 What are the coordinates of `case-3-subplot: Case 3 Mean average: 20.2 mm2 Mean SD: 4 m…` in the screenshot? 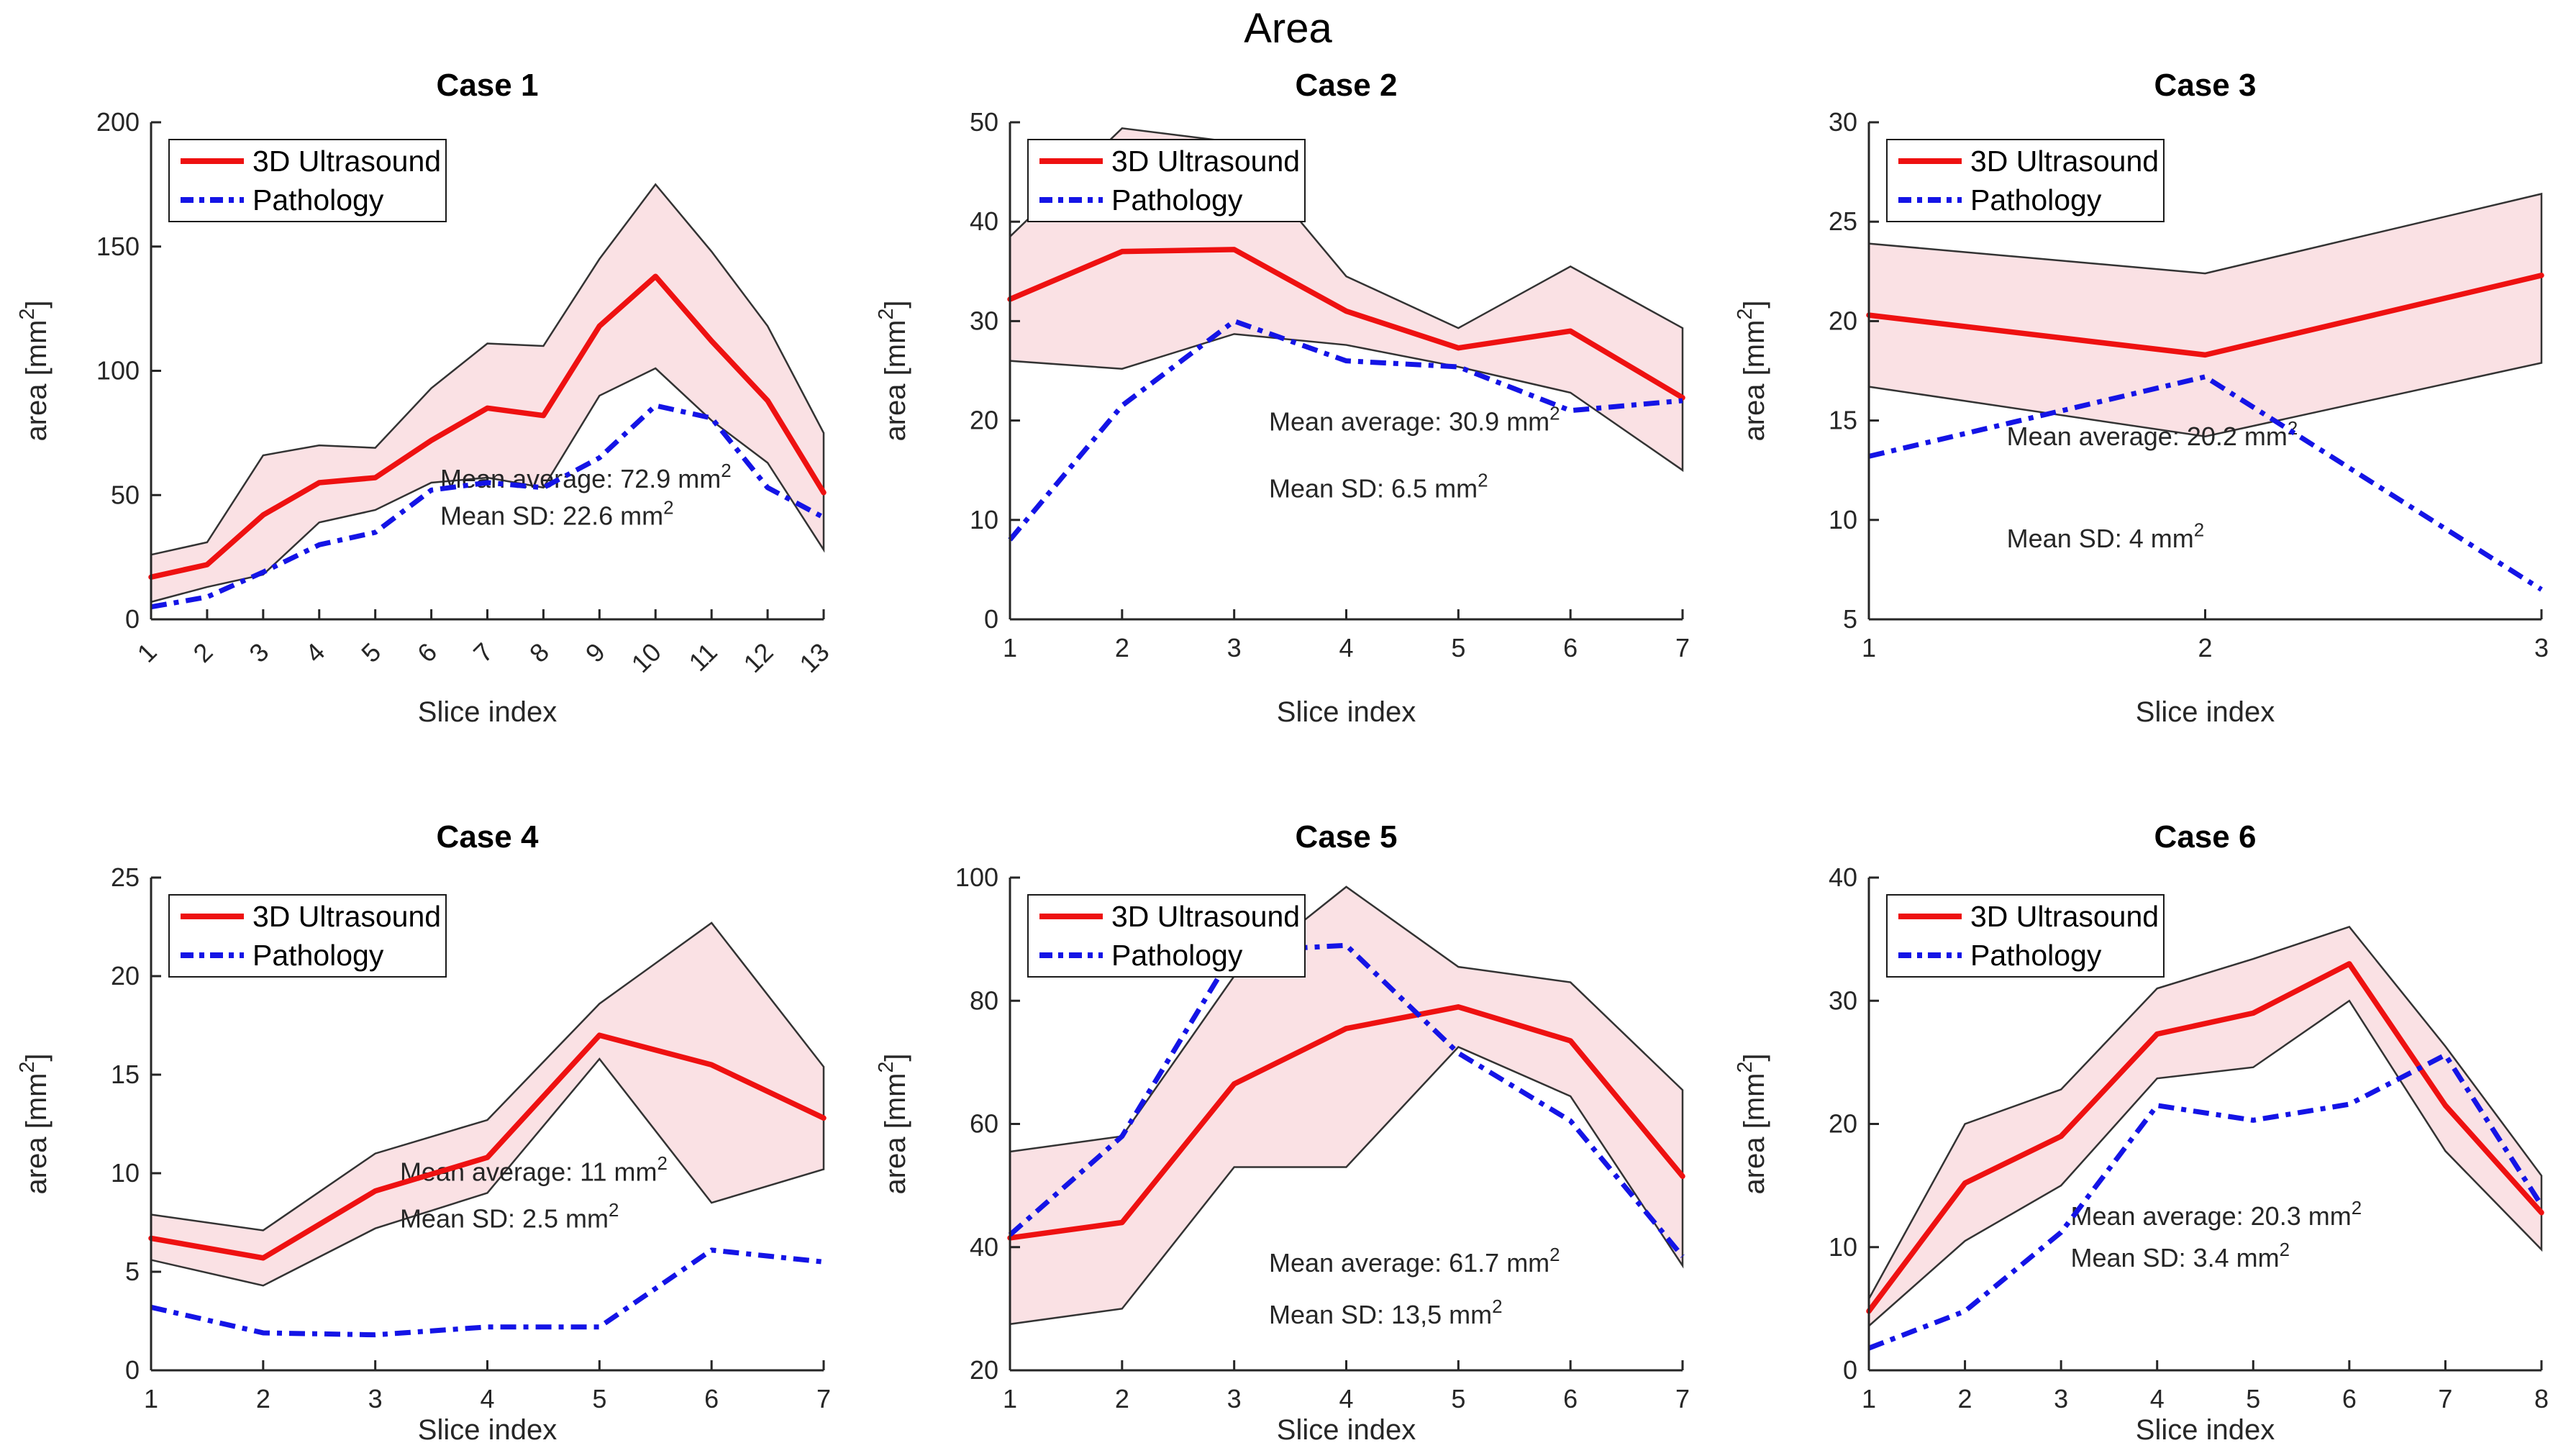 It's located at (2141, 398).